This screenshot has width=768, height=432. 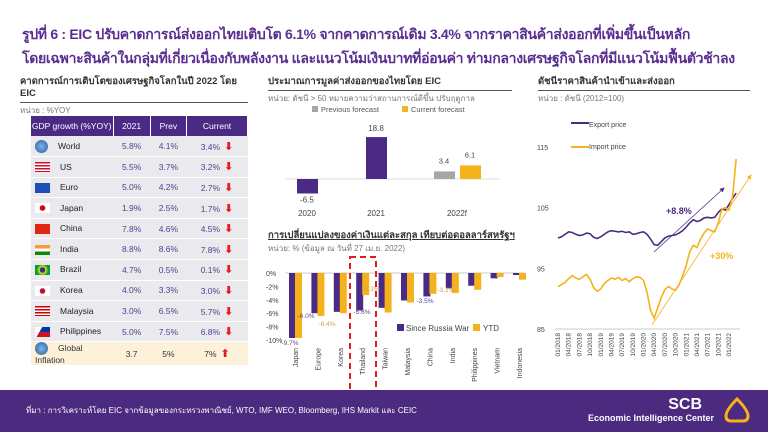 What do you see at coordinates (470, 154) in the screenshot?
I see `data-label: 6.1` at bounding box center [470, 154].